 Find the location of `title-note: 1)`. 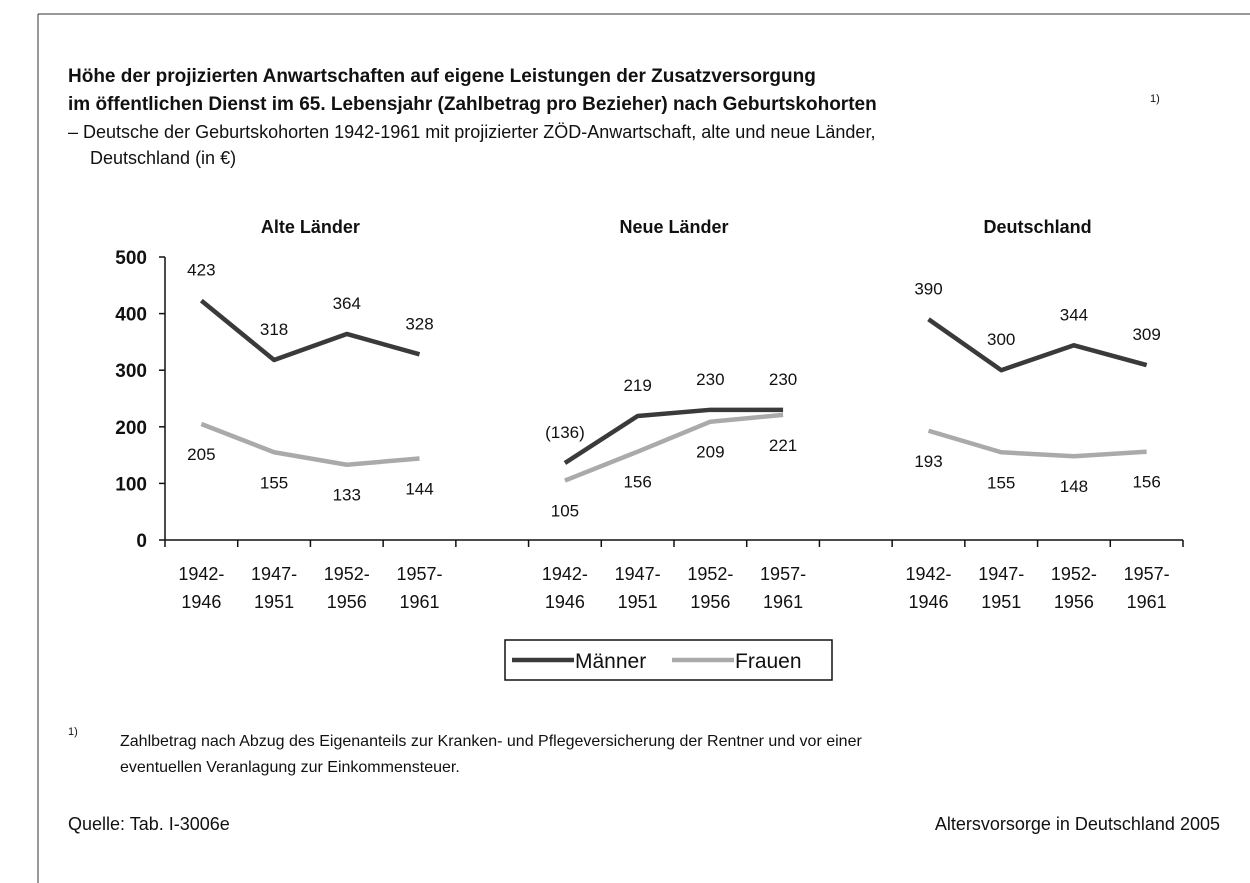

title-note: 1) is located at coordinates (1155, 99).